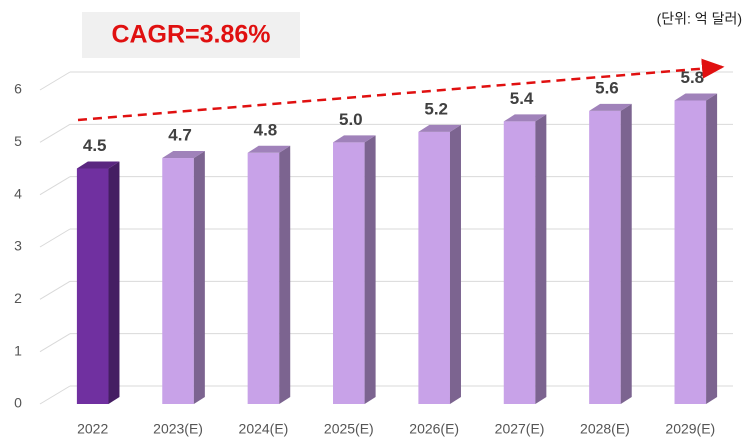 The height and width of the screenshot is (441, 753). What do you see at coordinates (401, 90) in the screenshot?
I see `trend-arrow` at bounding box center [401, 90].